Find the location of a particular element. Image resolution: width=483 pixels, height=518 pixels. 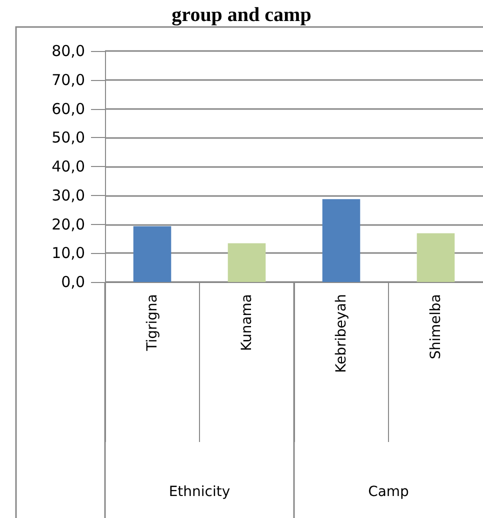

x-tick-label: Shimelba is located at coordinates (436, 327).